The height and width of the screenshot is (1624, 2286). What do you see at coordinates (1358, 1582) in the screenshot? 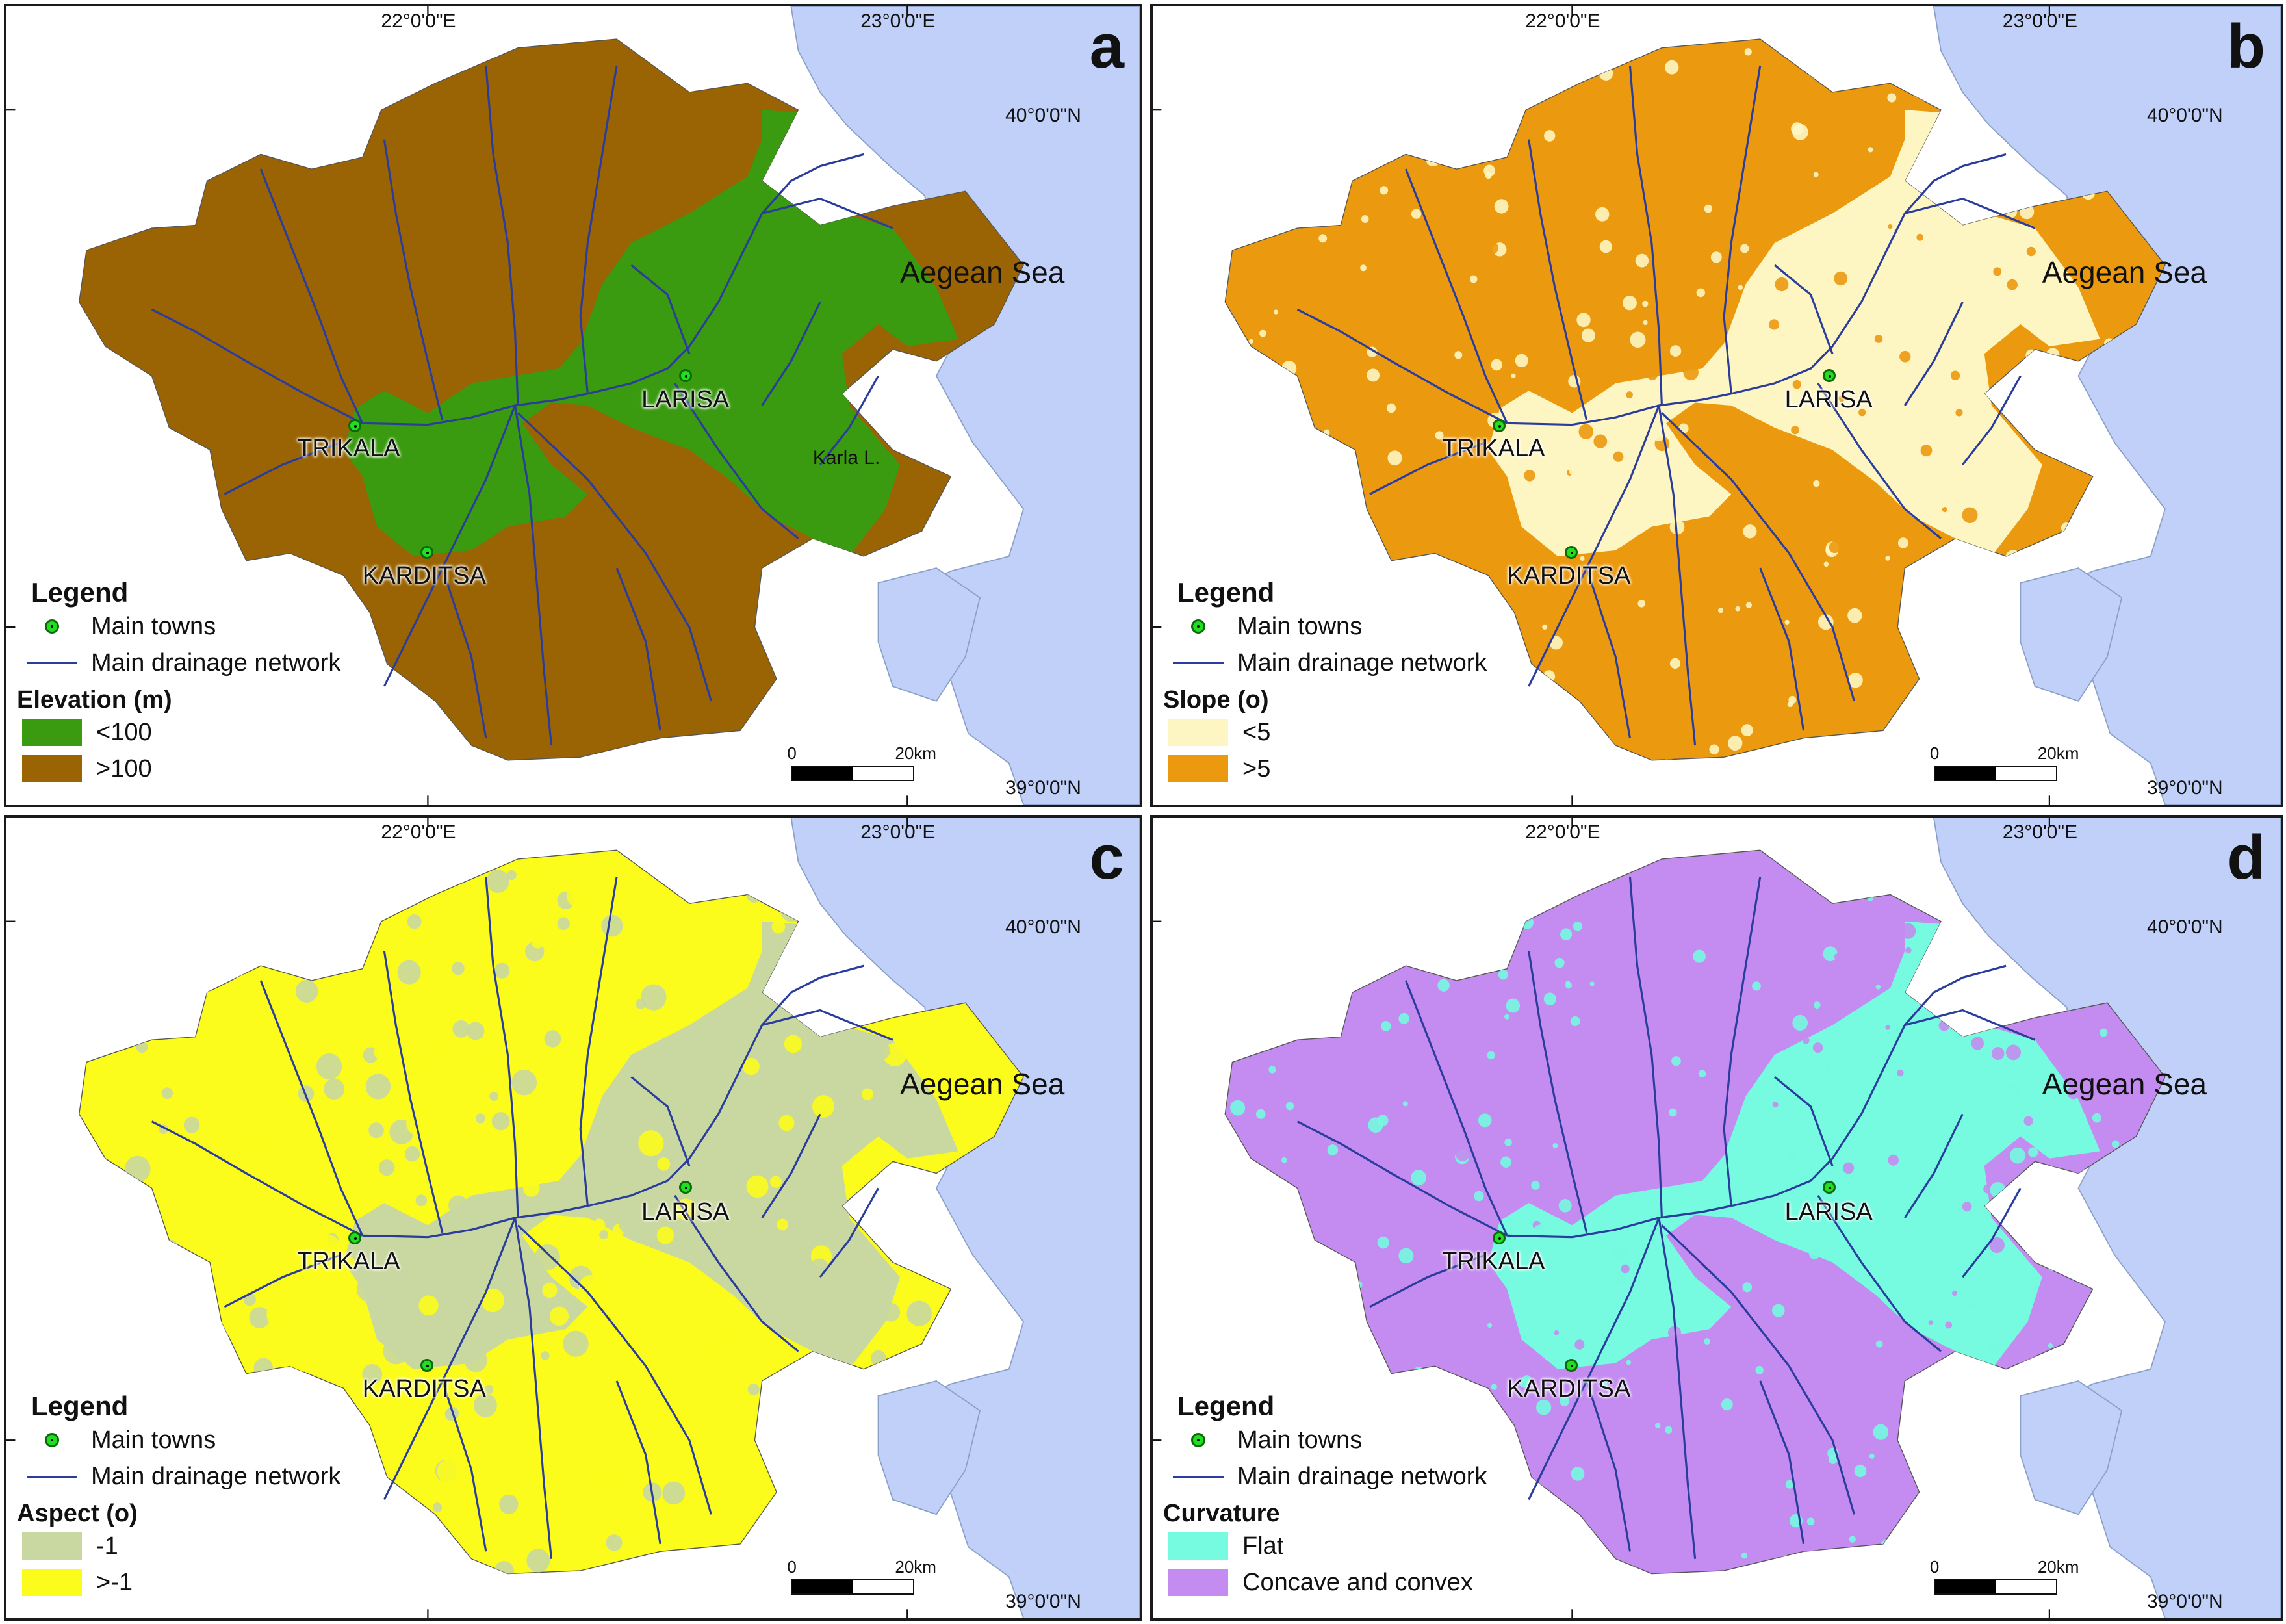
I see `legend-class-label: Concave and convex` at bounding box center [1358, 1582].